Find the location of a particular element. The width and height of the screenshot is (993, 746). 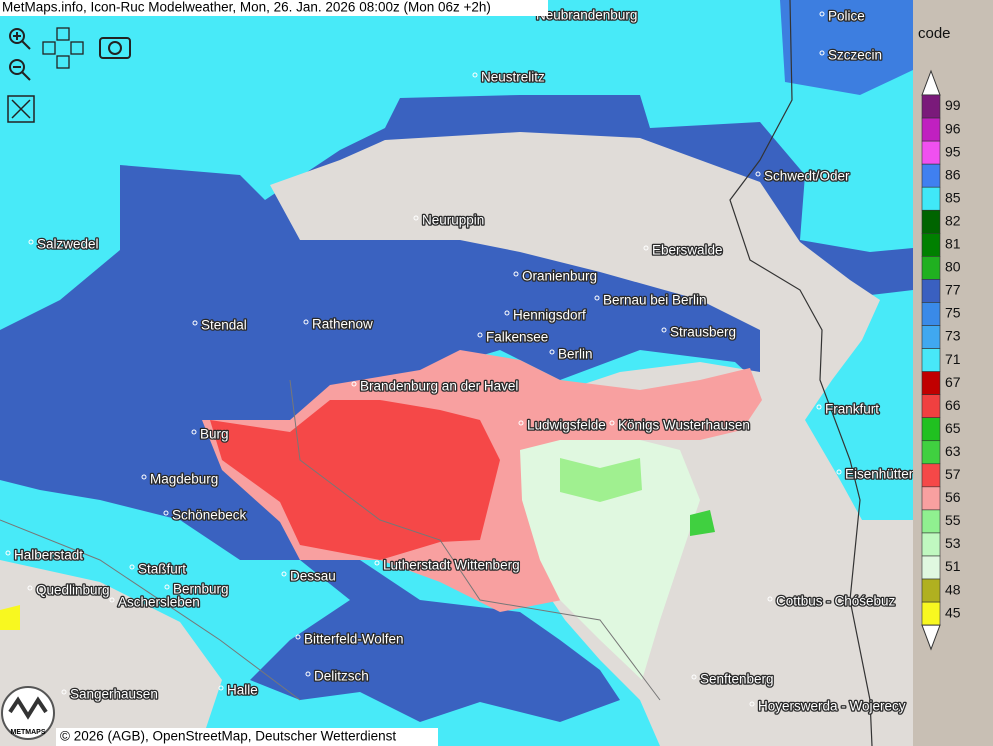

legend-label: 82 is located at coordinates (953, 220).